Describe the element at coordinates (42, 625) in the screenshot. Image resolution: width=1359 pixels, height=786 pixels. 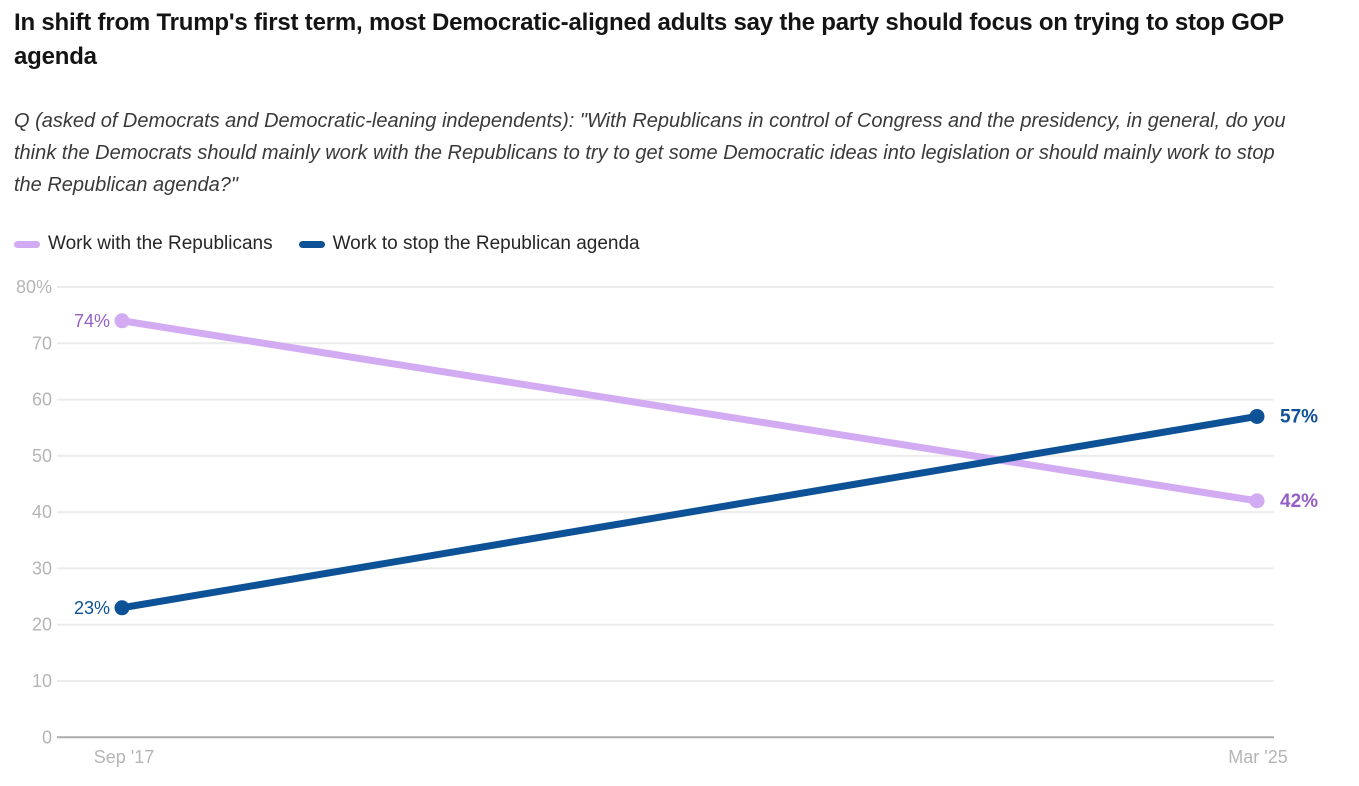
I see `y-tick-label: 20` at that location.